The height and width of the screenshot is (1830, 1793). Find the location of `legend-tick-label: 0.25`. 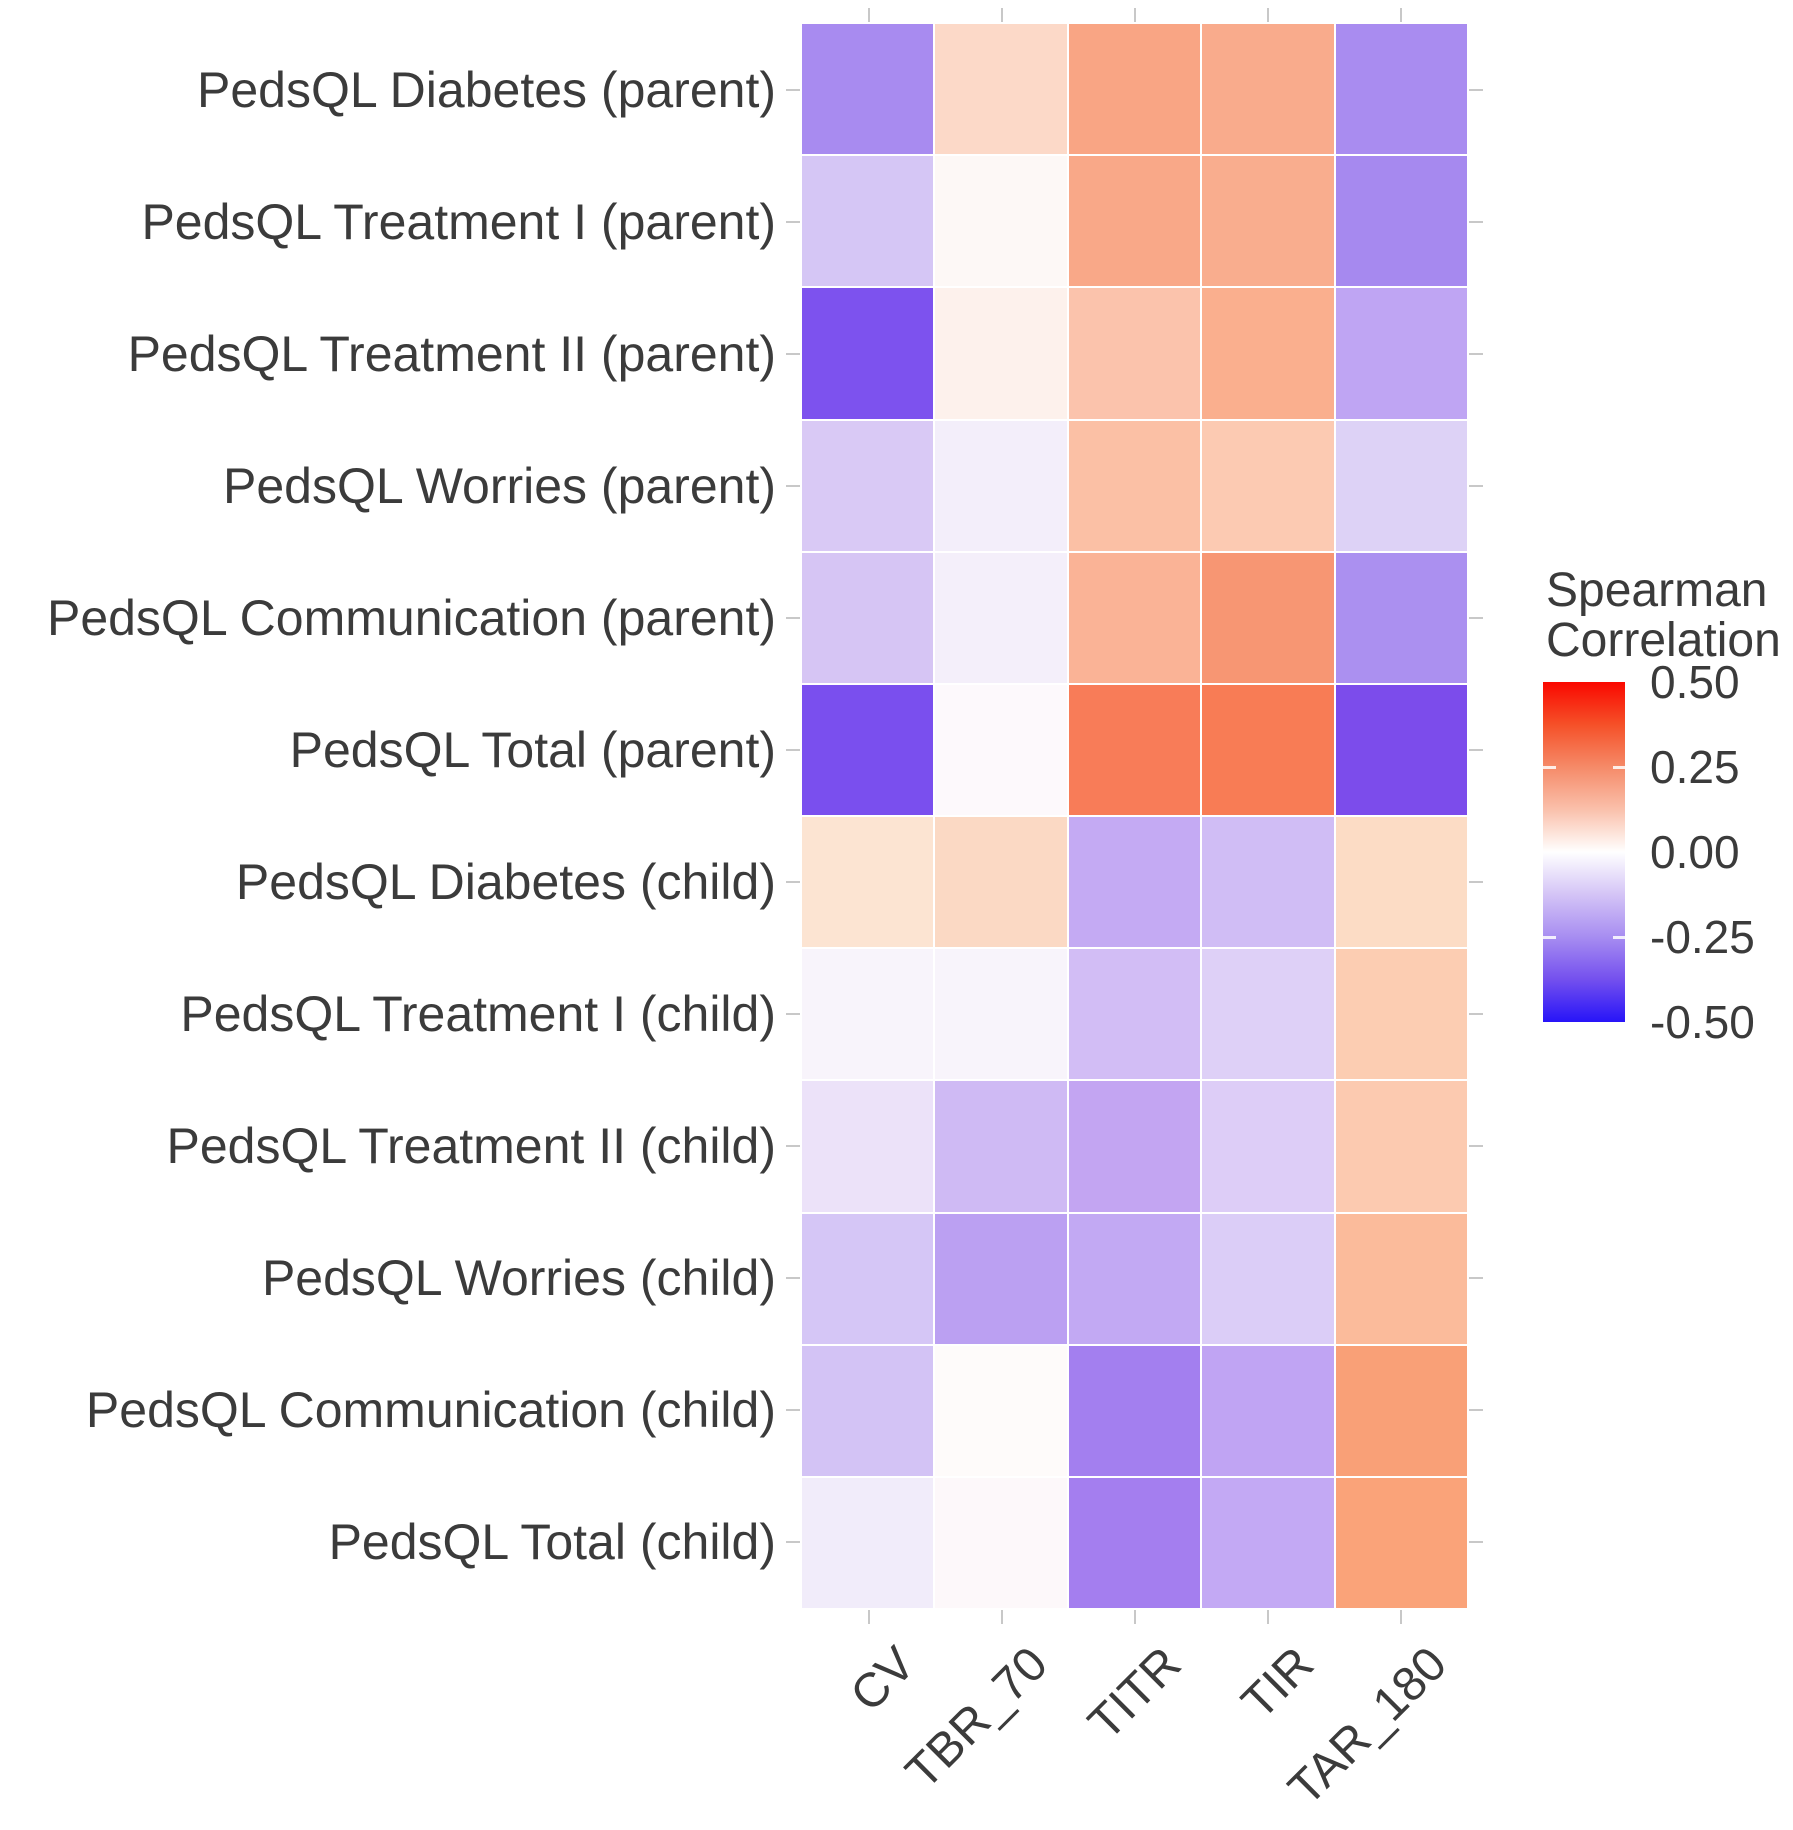

legend-tick-label: 0.25 is located at coordinates (1695, 767).